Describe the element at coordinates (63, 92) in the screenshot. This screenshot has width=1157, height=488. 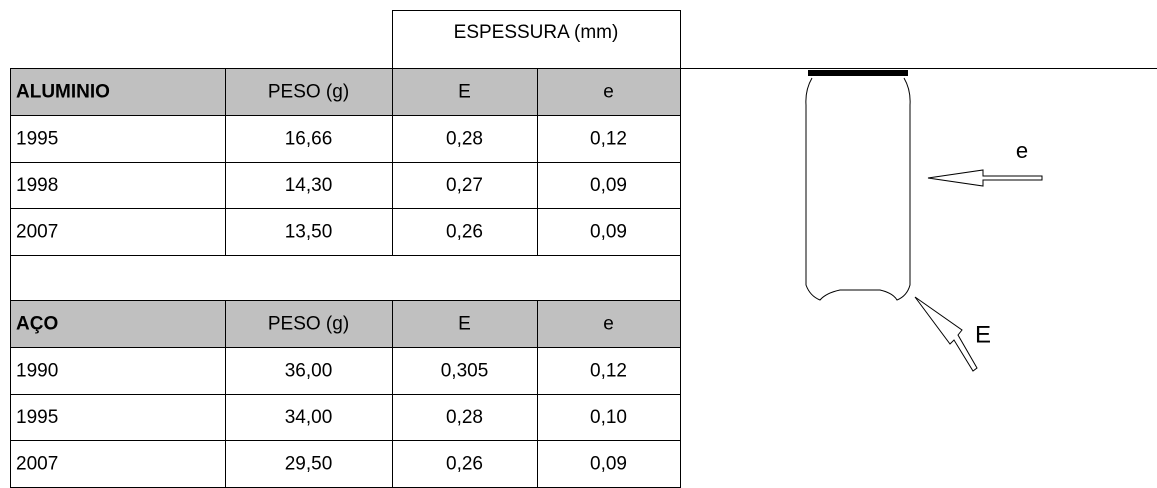
I see `header-cell: ALUMINIO` at that location.